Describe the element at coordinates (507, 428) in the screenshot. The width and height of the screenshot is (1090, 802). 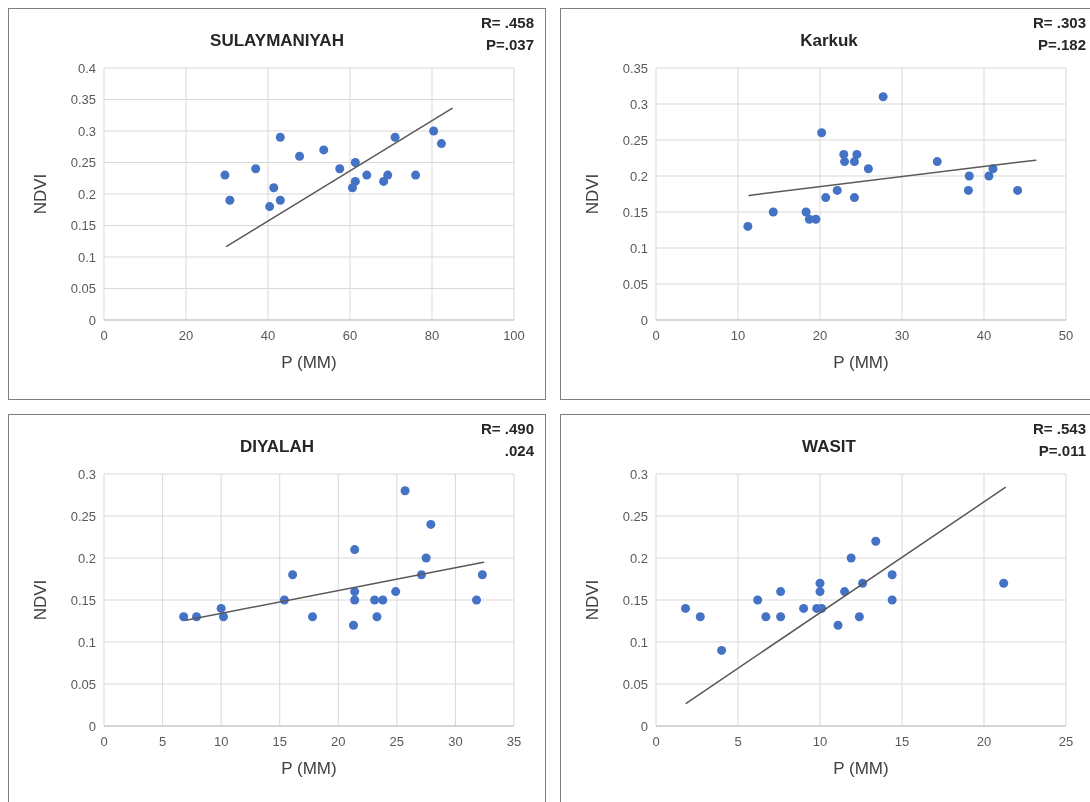
I see `text: R= .490` at that location.